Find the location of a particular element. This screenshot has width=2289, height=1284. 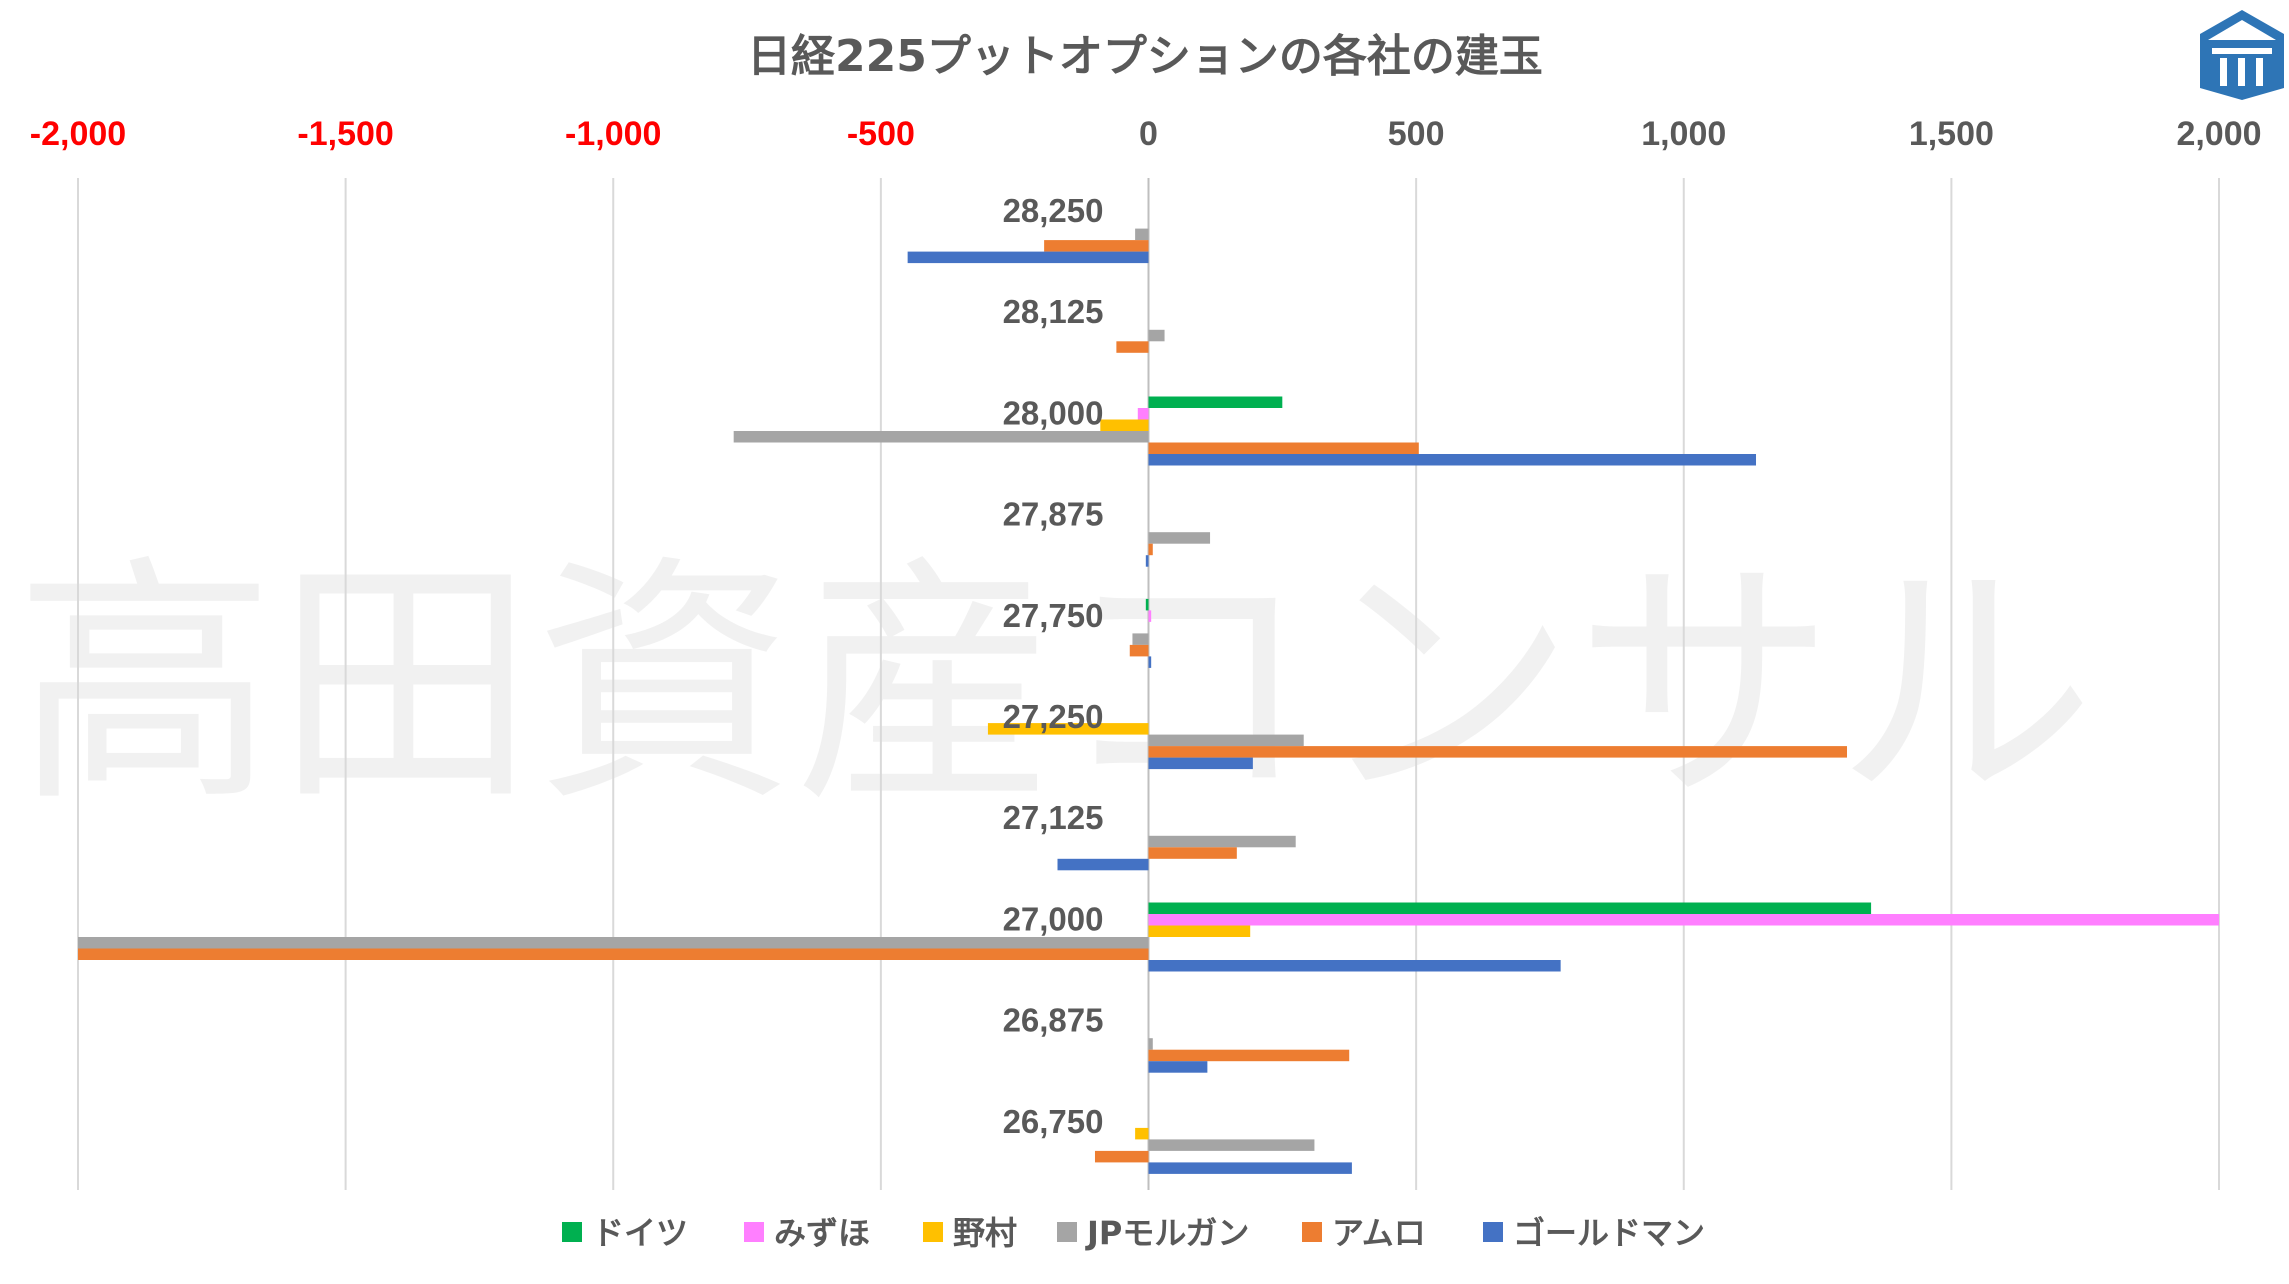

legend-item: ドイツ is located at coordinates (640, 1233).